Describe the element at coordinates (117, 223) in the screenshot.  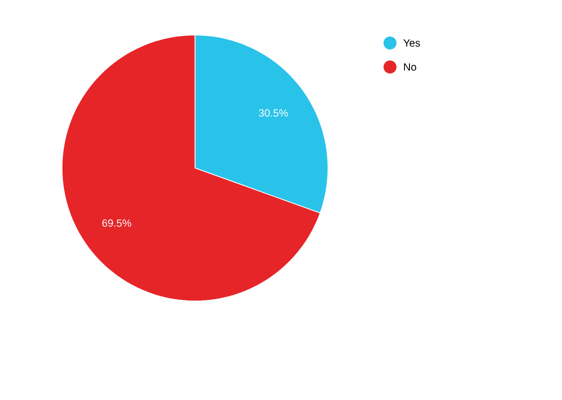
I see `data-label: 69.5%` at that location.